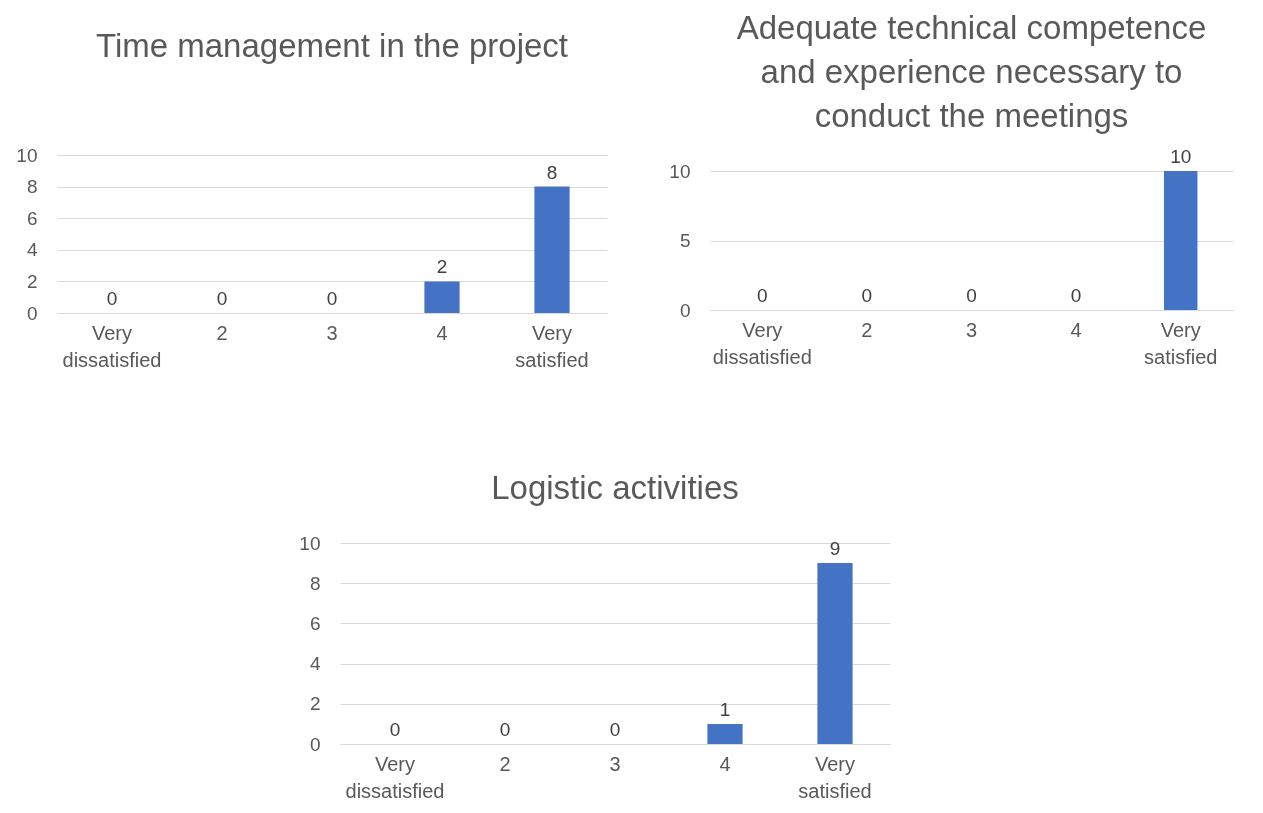 The image size is (1263, 813). I want to click on data-label: 1, so click(725, 709).